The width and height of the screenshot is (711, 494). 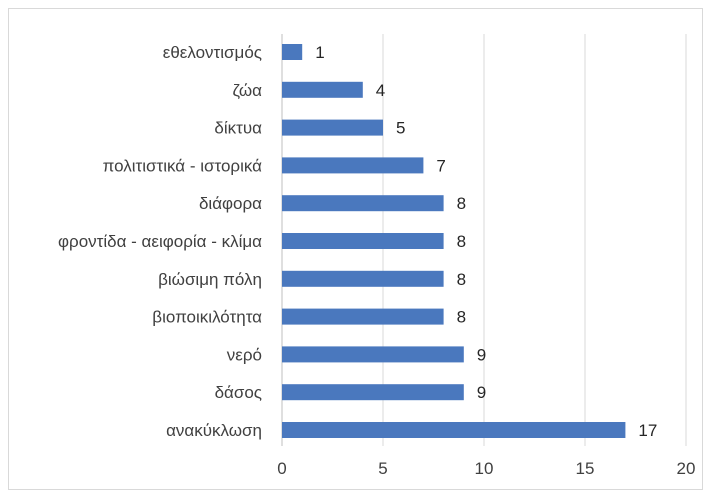 I want to click on category-label: βιώσιμη πόλη, so click(x=210, y=279).